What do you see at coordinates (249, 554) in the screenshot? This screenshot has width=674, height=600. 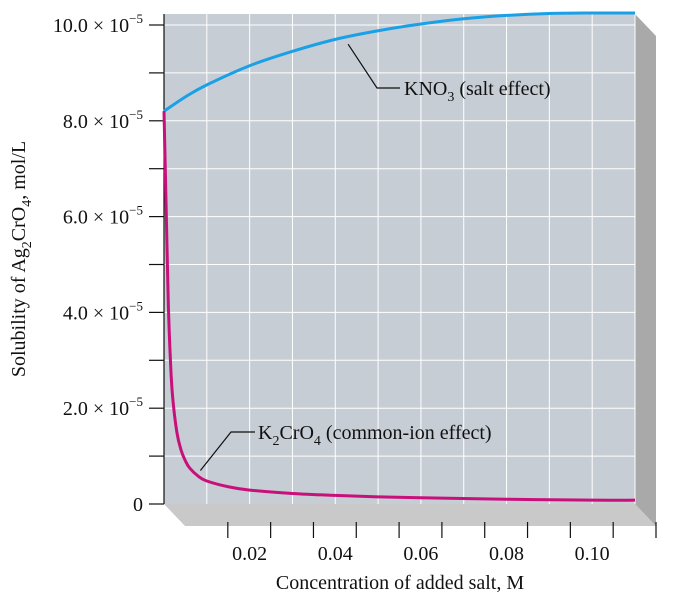 I see `x-tick-label: 0.02` at bounding box center [249, 554].